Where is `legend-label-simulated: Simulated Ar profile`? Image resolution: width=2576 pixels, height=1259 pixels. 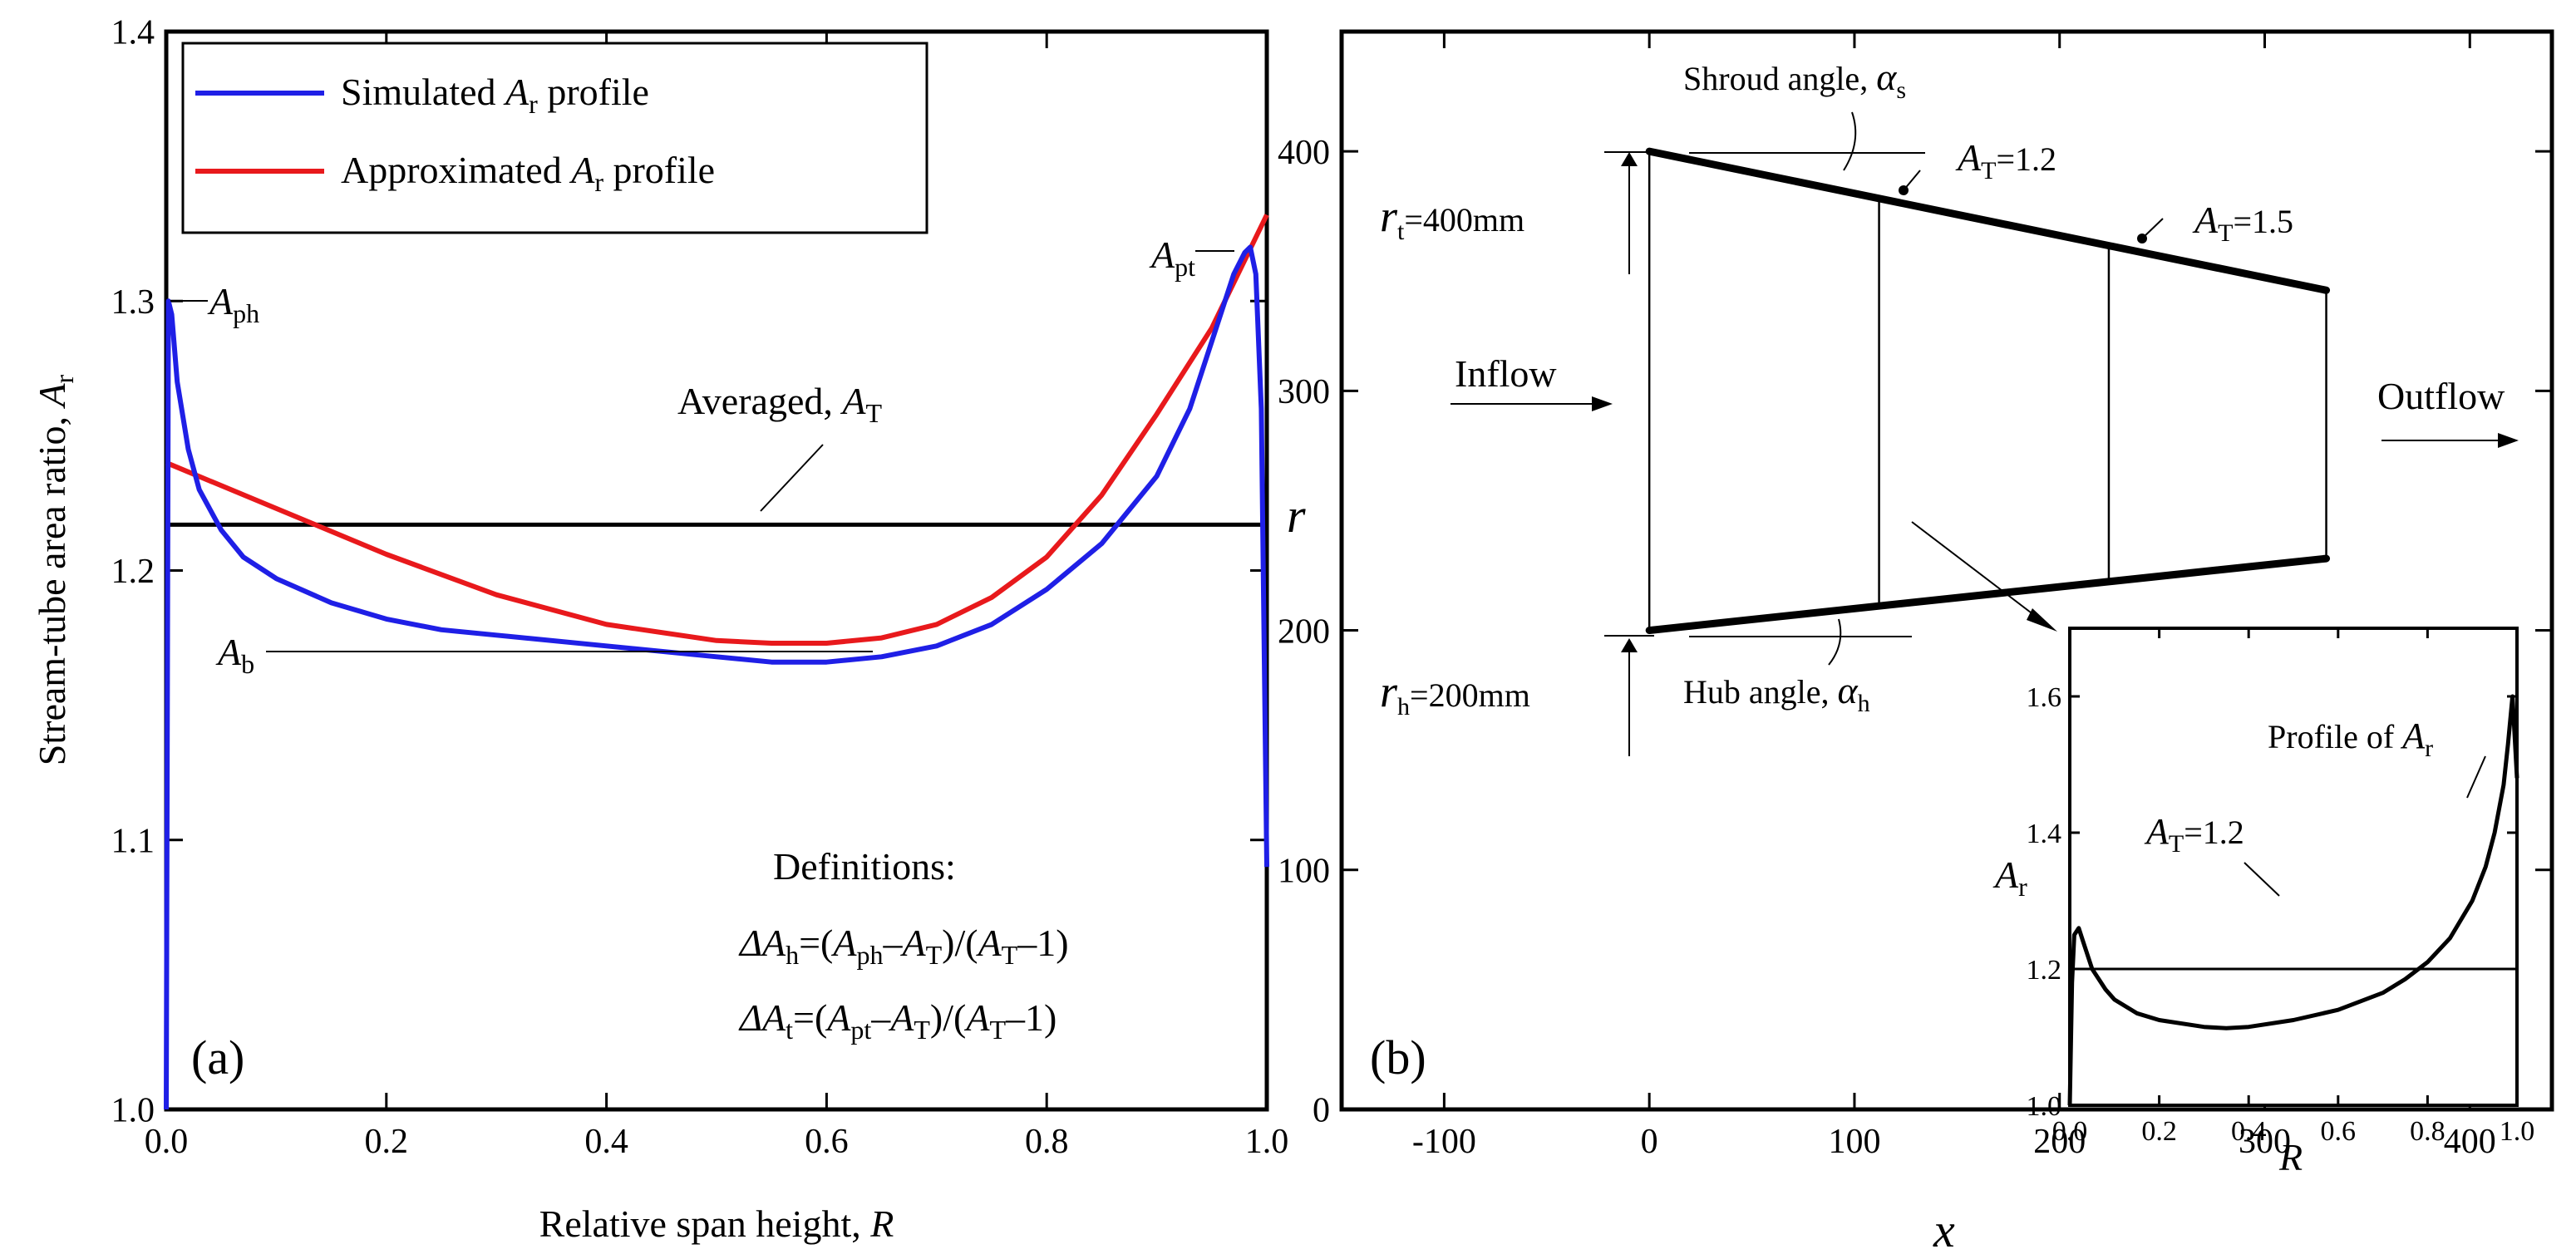 legend-label-simulated: Simulated Ar profile is located at coordinates (495, 95).